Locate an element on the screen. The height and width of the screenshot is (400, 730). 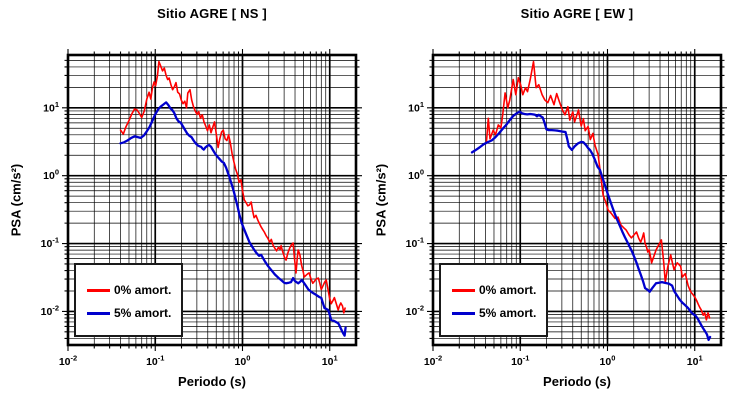
chart-title-ns: Sitio AGRE [ NS ] is located at coordinates (212, 13).